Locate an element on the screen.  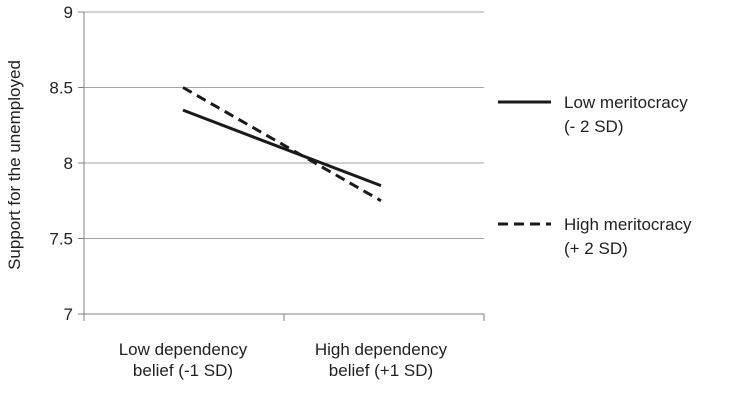
y-tick-label: 9 is located at coordinates (68, 12).